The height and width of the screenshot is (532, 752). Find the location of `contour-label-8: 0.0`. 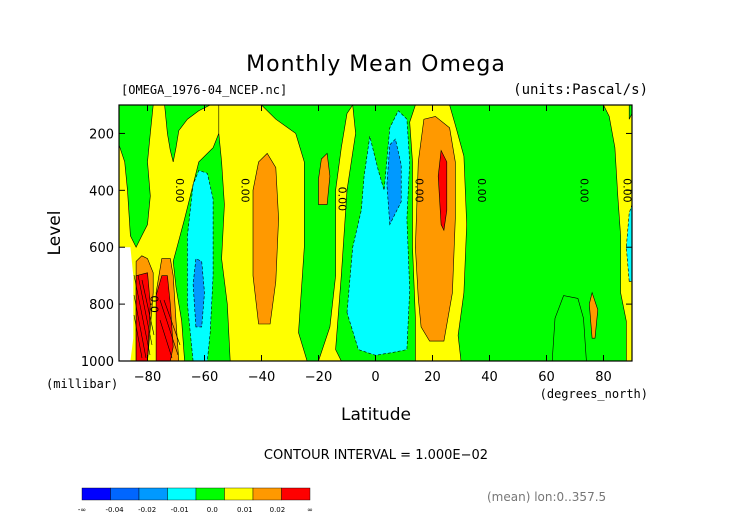

contour-label-8: 0.0 is located at coordinates (153, 304).